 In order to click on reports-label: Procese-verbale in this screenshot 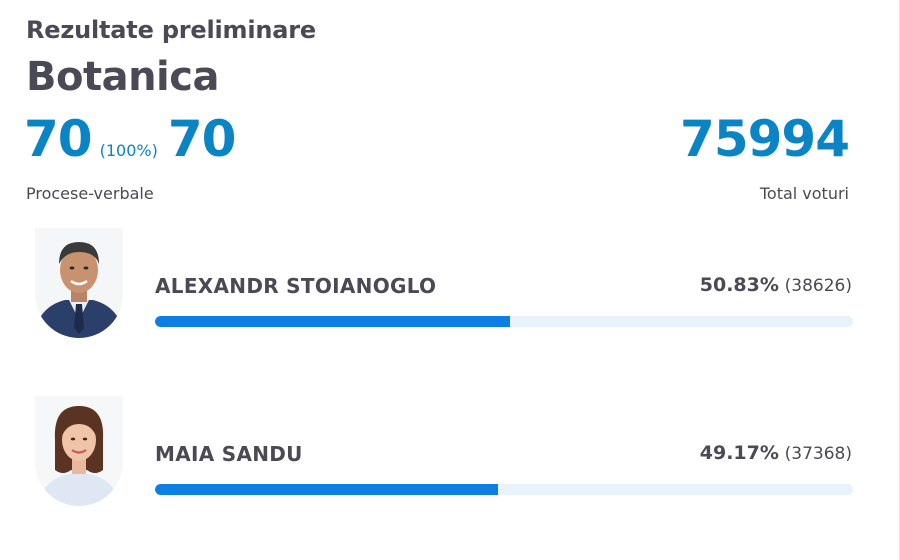, I will do `click(90, 193)`.